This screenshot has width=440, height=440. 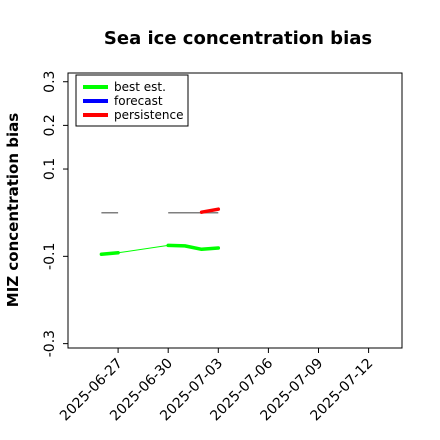 What do you see at coordinates (160, 231) in the screenshot?
I see `plot-area` at bounding box center [160, 231].